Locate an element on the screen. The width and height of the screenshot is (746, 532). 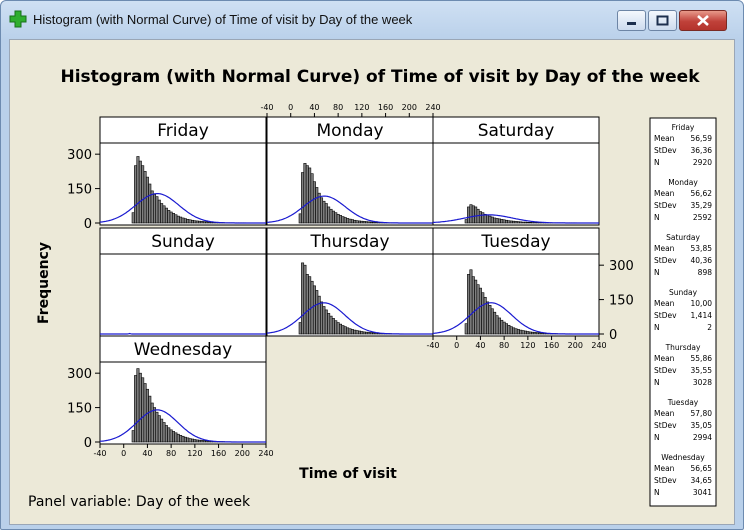
plus-icon is located at coordinates (18, 19).